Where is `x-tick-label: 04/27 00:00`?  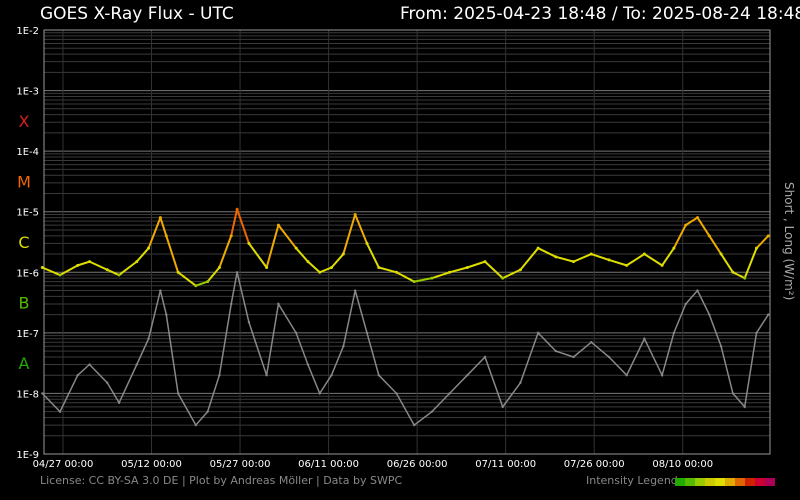 x-tick-label: 04/27 00:00 is located at coordinates (63, 464).